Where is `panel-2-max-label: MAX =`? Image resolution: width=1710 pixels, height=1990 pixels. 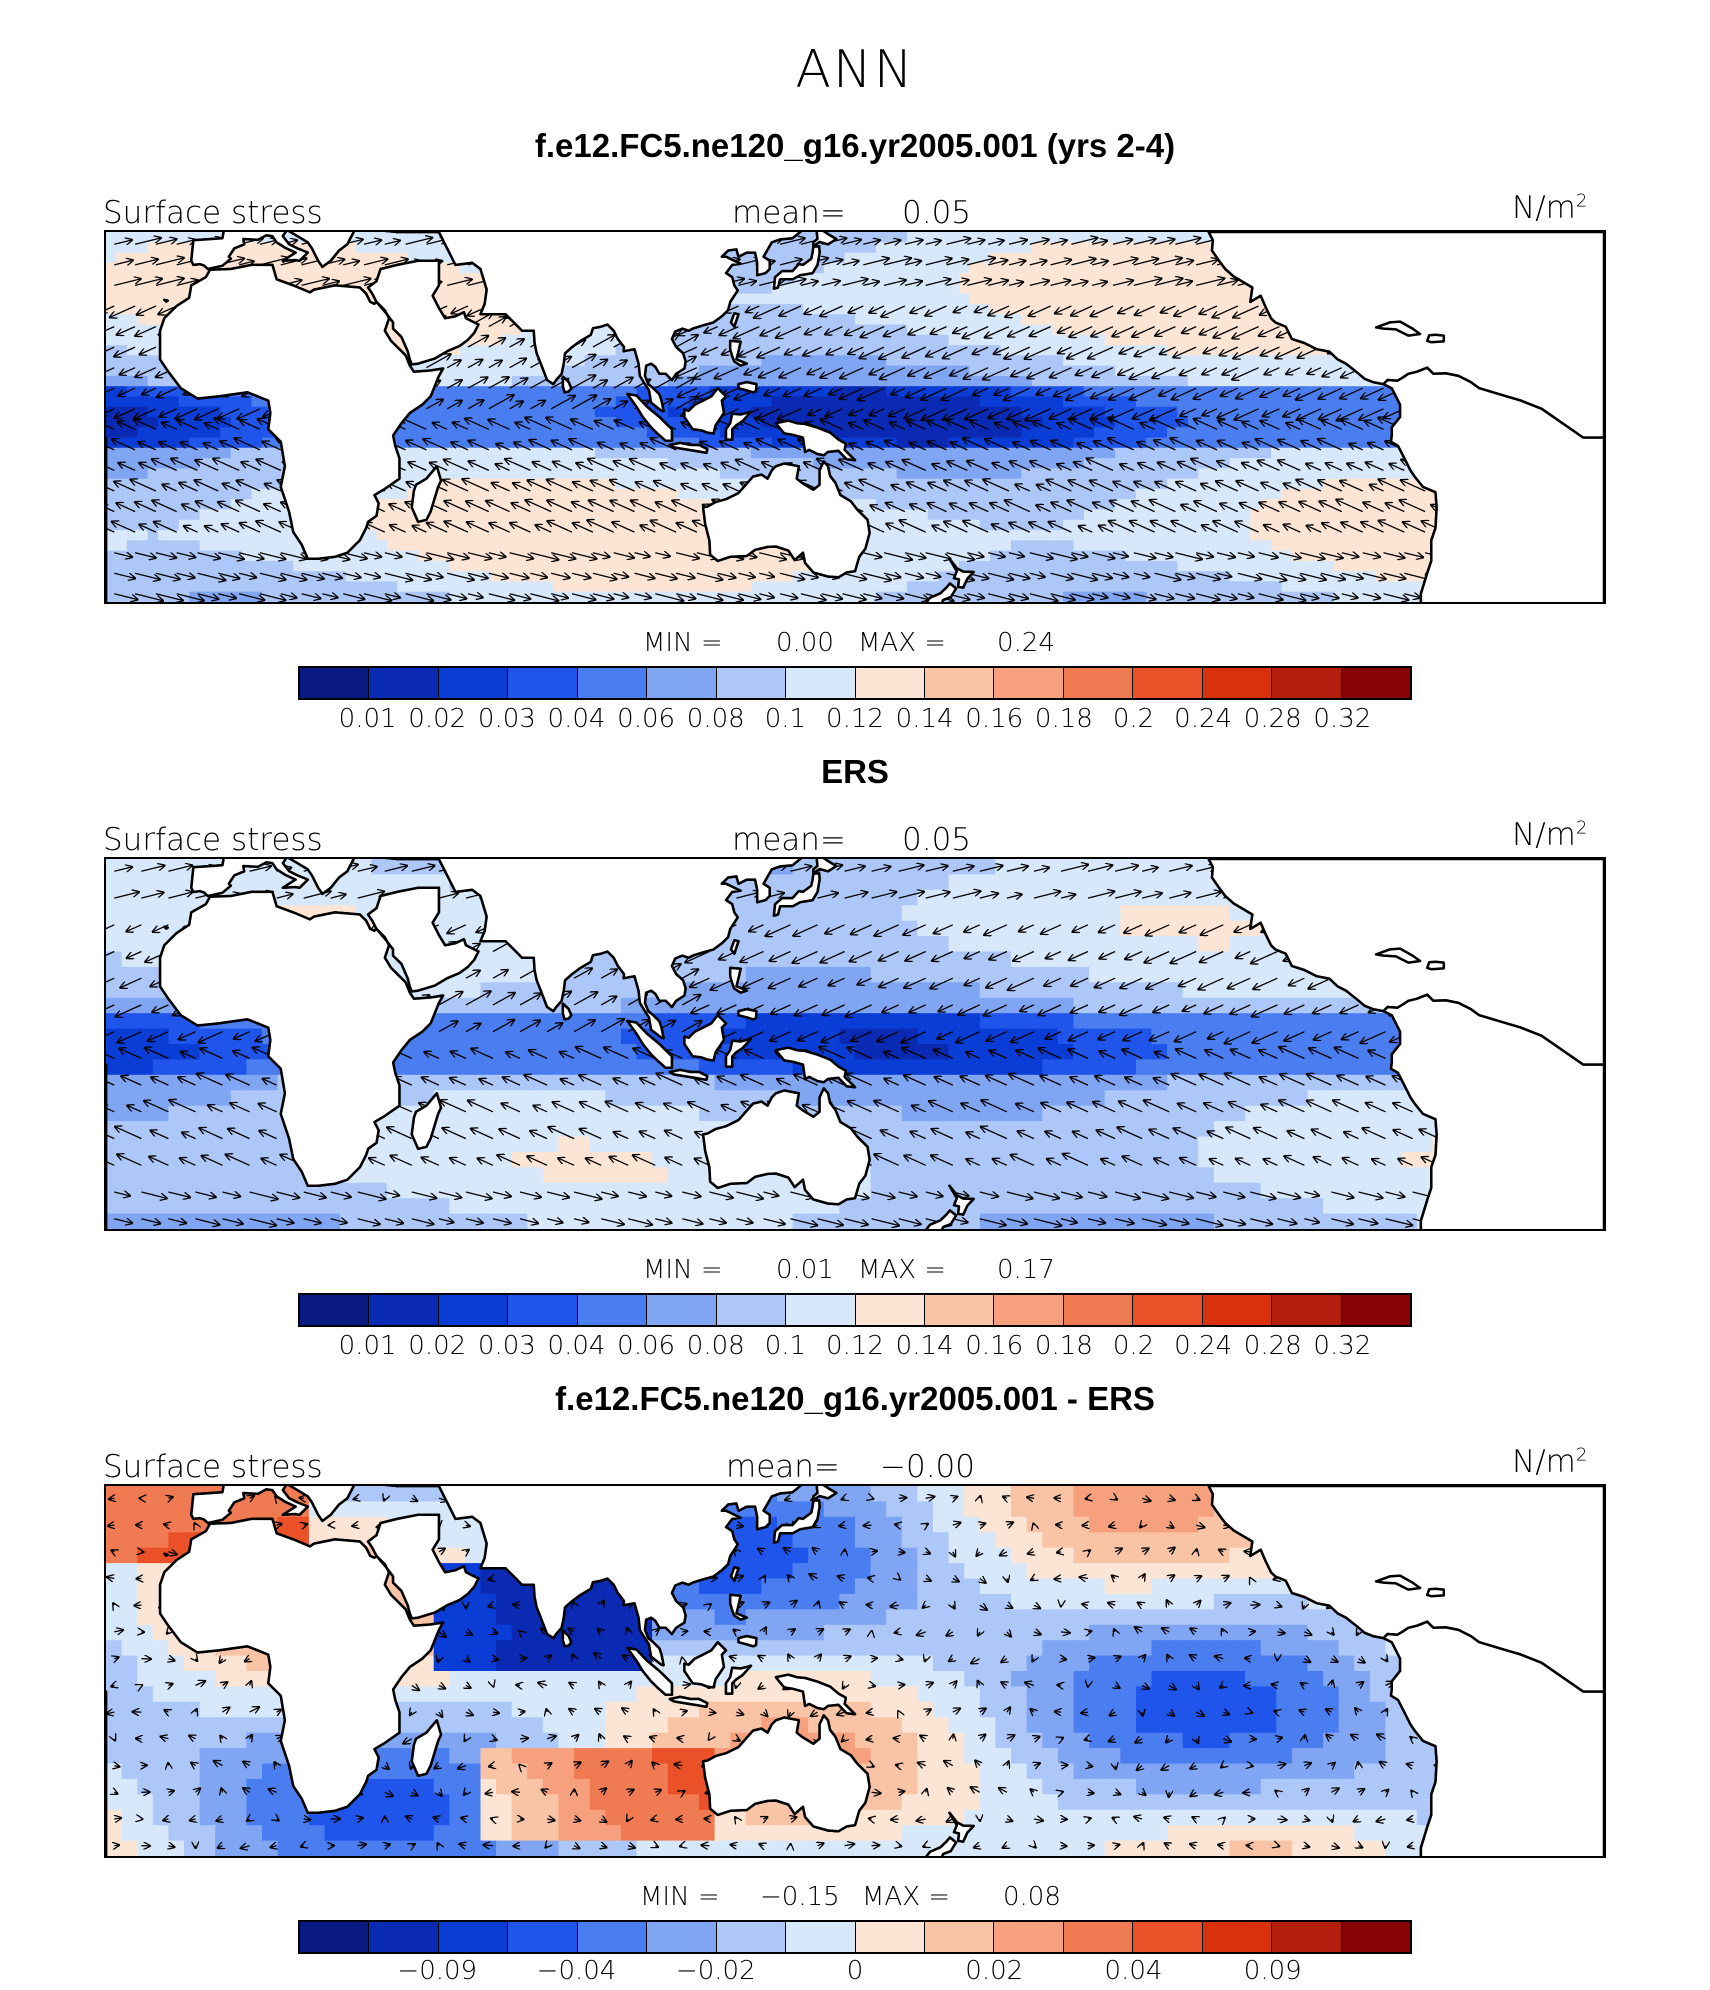 panel-2-max-label: MAX = is located at coordinates (902, 1270).